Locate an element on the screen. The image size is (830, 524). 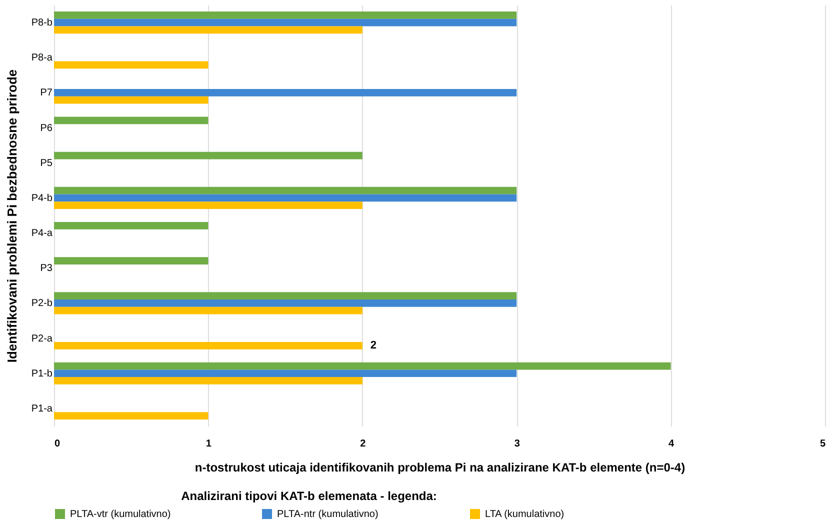
data-label: 2 is located at coordinates (373, 346).